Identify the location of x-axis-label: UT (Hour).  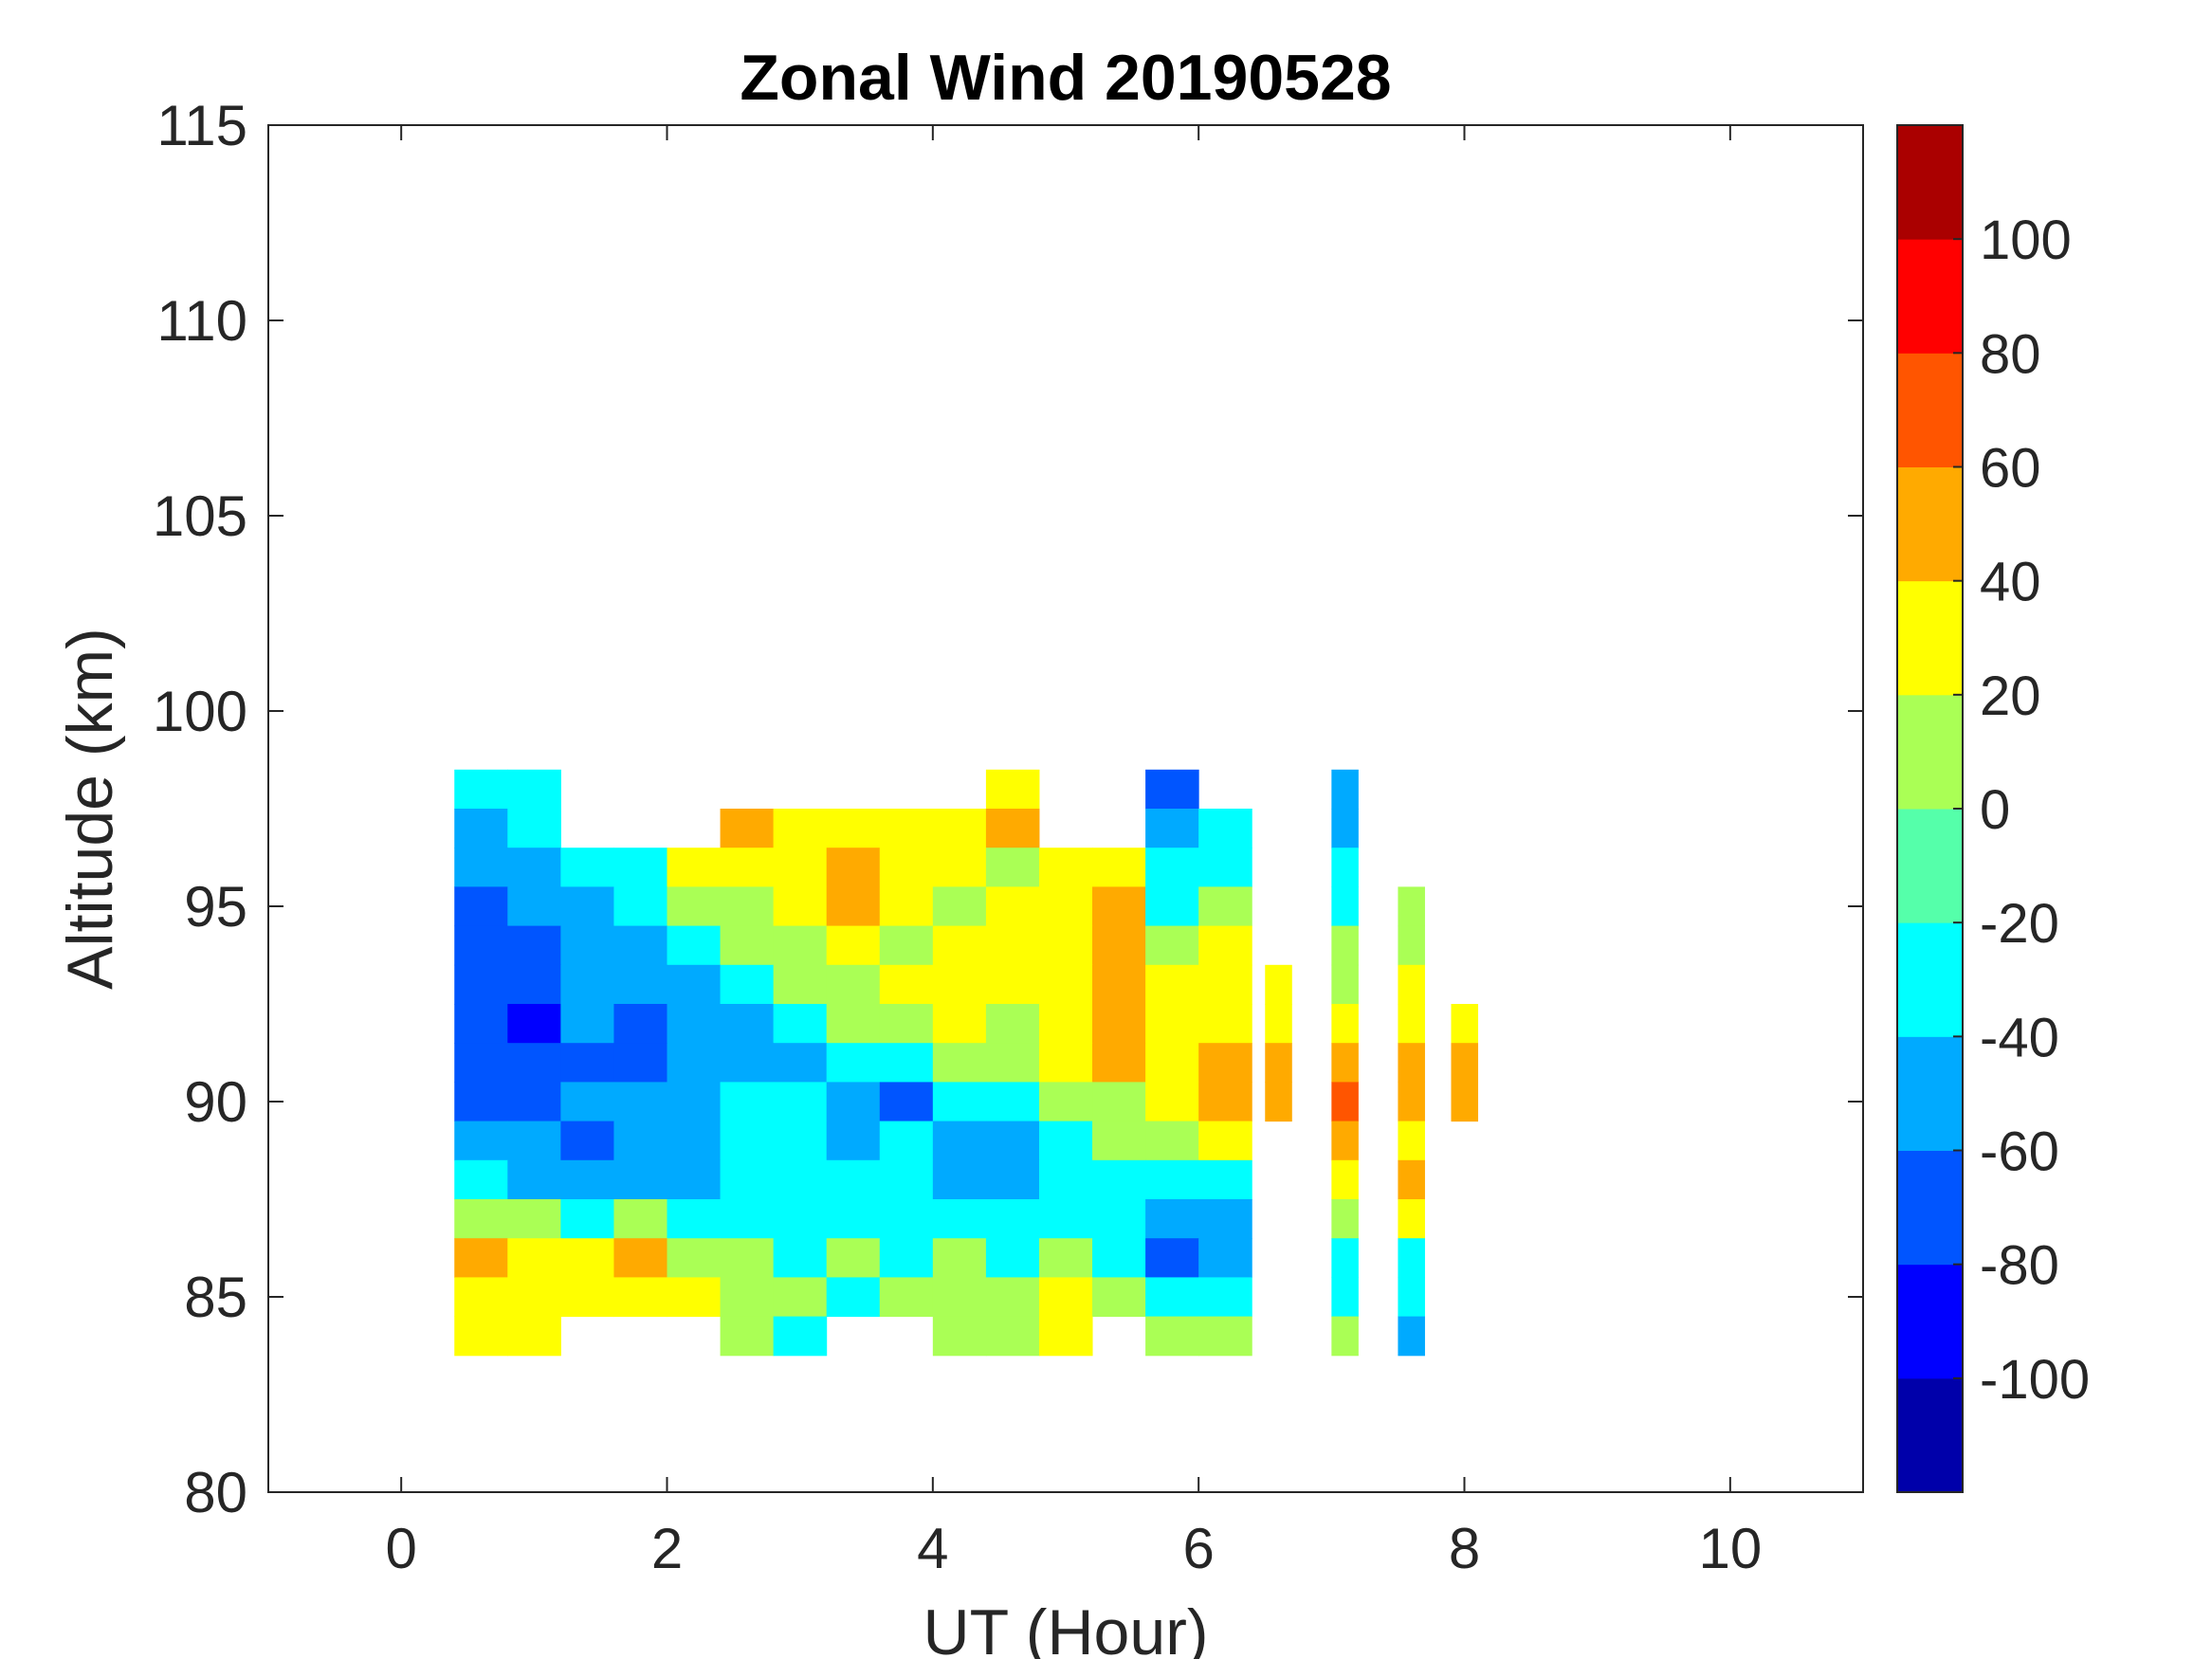
(1066, 1627).